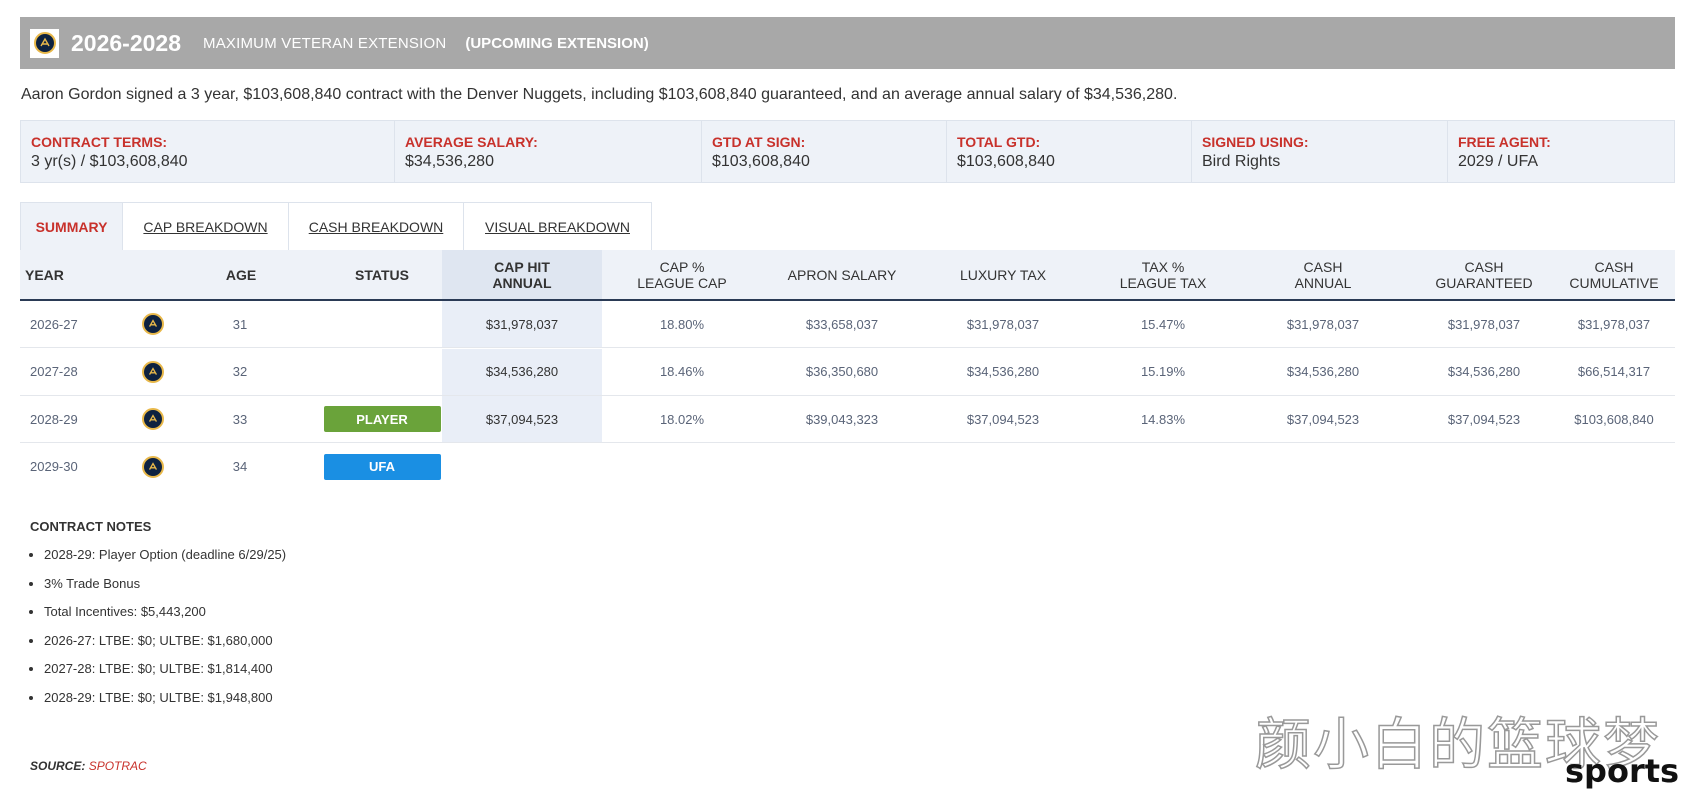  I want to click on source-credit: SOURCE: SPOTRAC, so click(88, 766).